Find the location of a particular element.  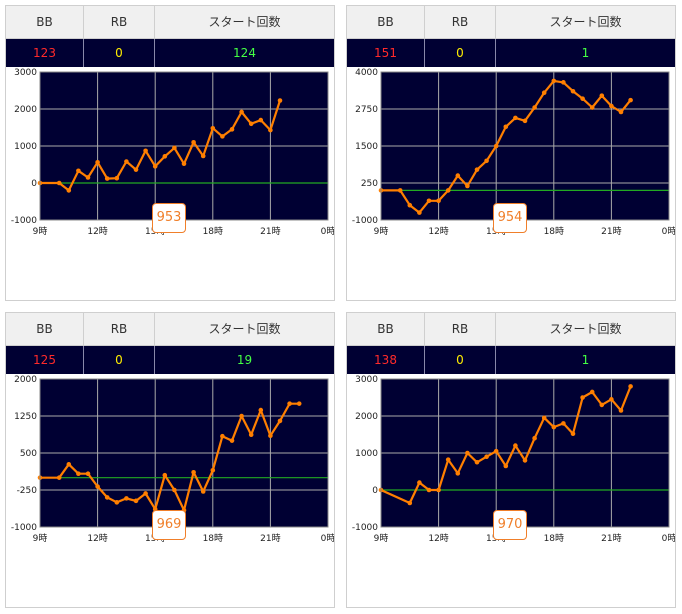

machine-number-button: 969 is located at coordinates (169, 525).